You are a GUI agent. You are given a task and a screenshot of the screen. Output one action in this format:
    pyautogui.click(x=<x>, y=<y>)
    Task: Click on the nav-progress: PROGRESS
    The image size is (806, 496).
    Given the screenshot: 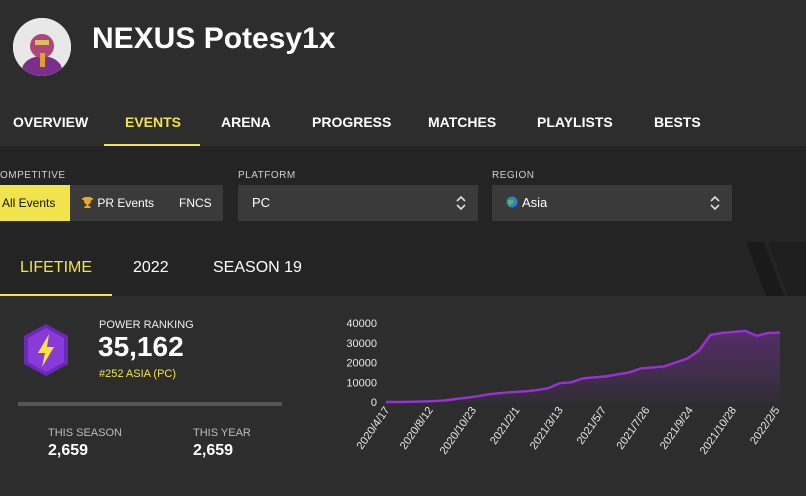 What is the action you would take?
    pyautogui.click(x=352, y=122)
    